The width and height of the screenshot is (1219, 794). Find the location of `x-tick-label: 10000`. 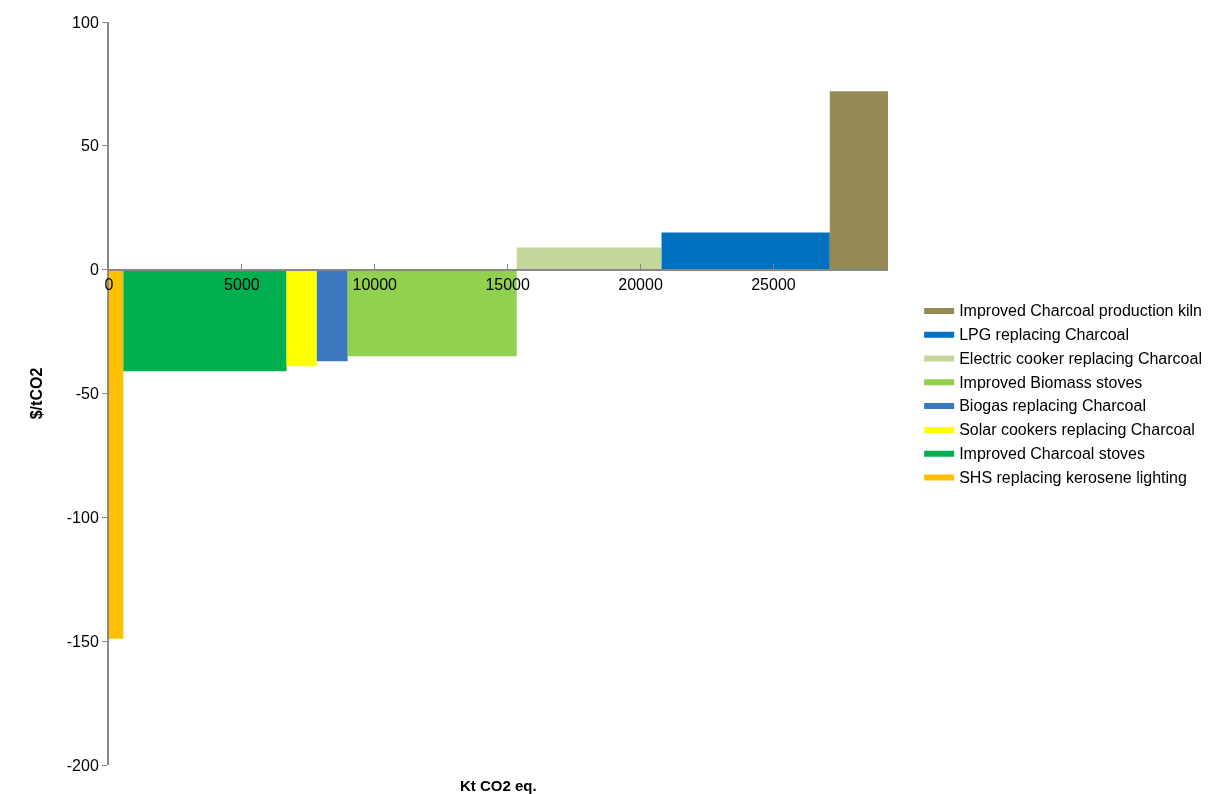

x-tick-label: 10000 is located at coordinates (375, 284).